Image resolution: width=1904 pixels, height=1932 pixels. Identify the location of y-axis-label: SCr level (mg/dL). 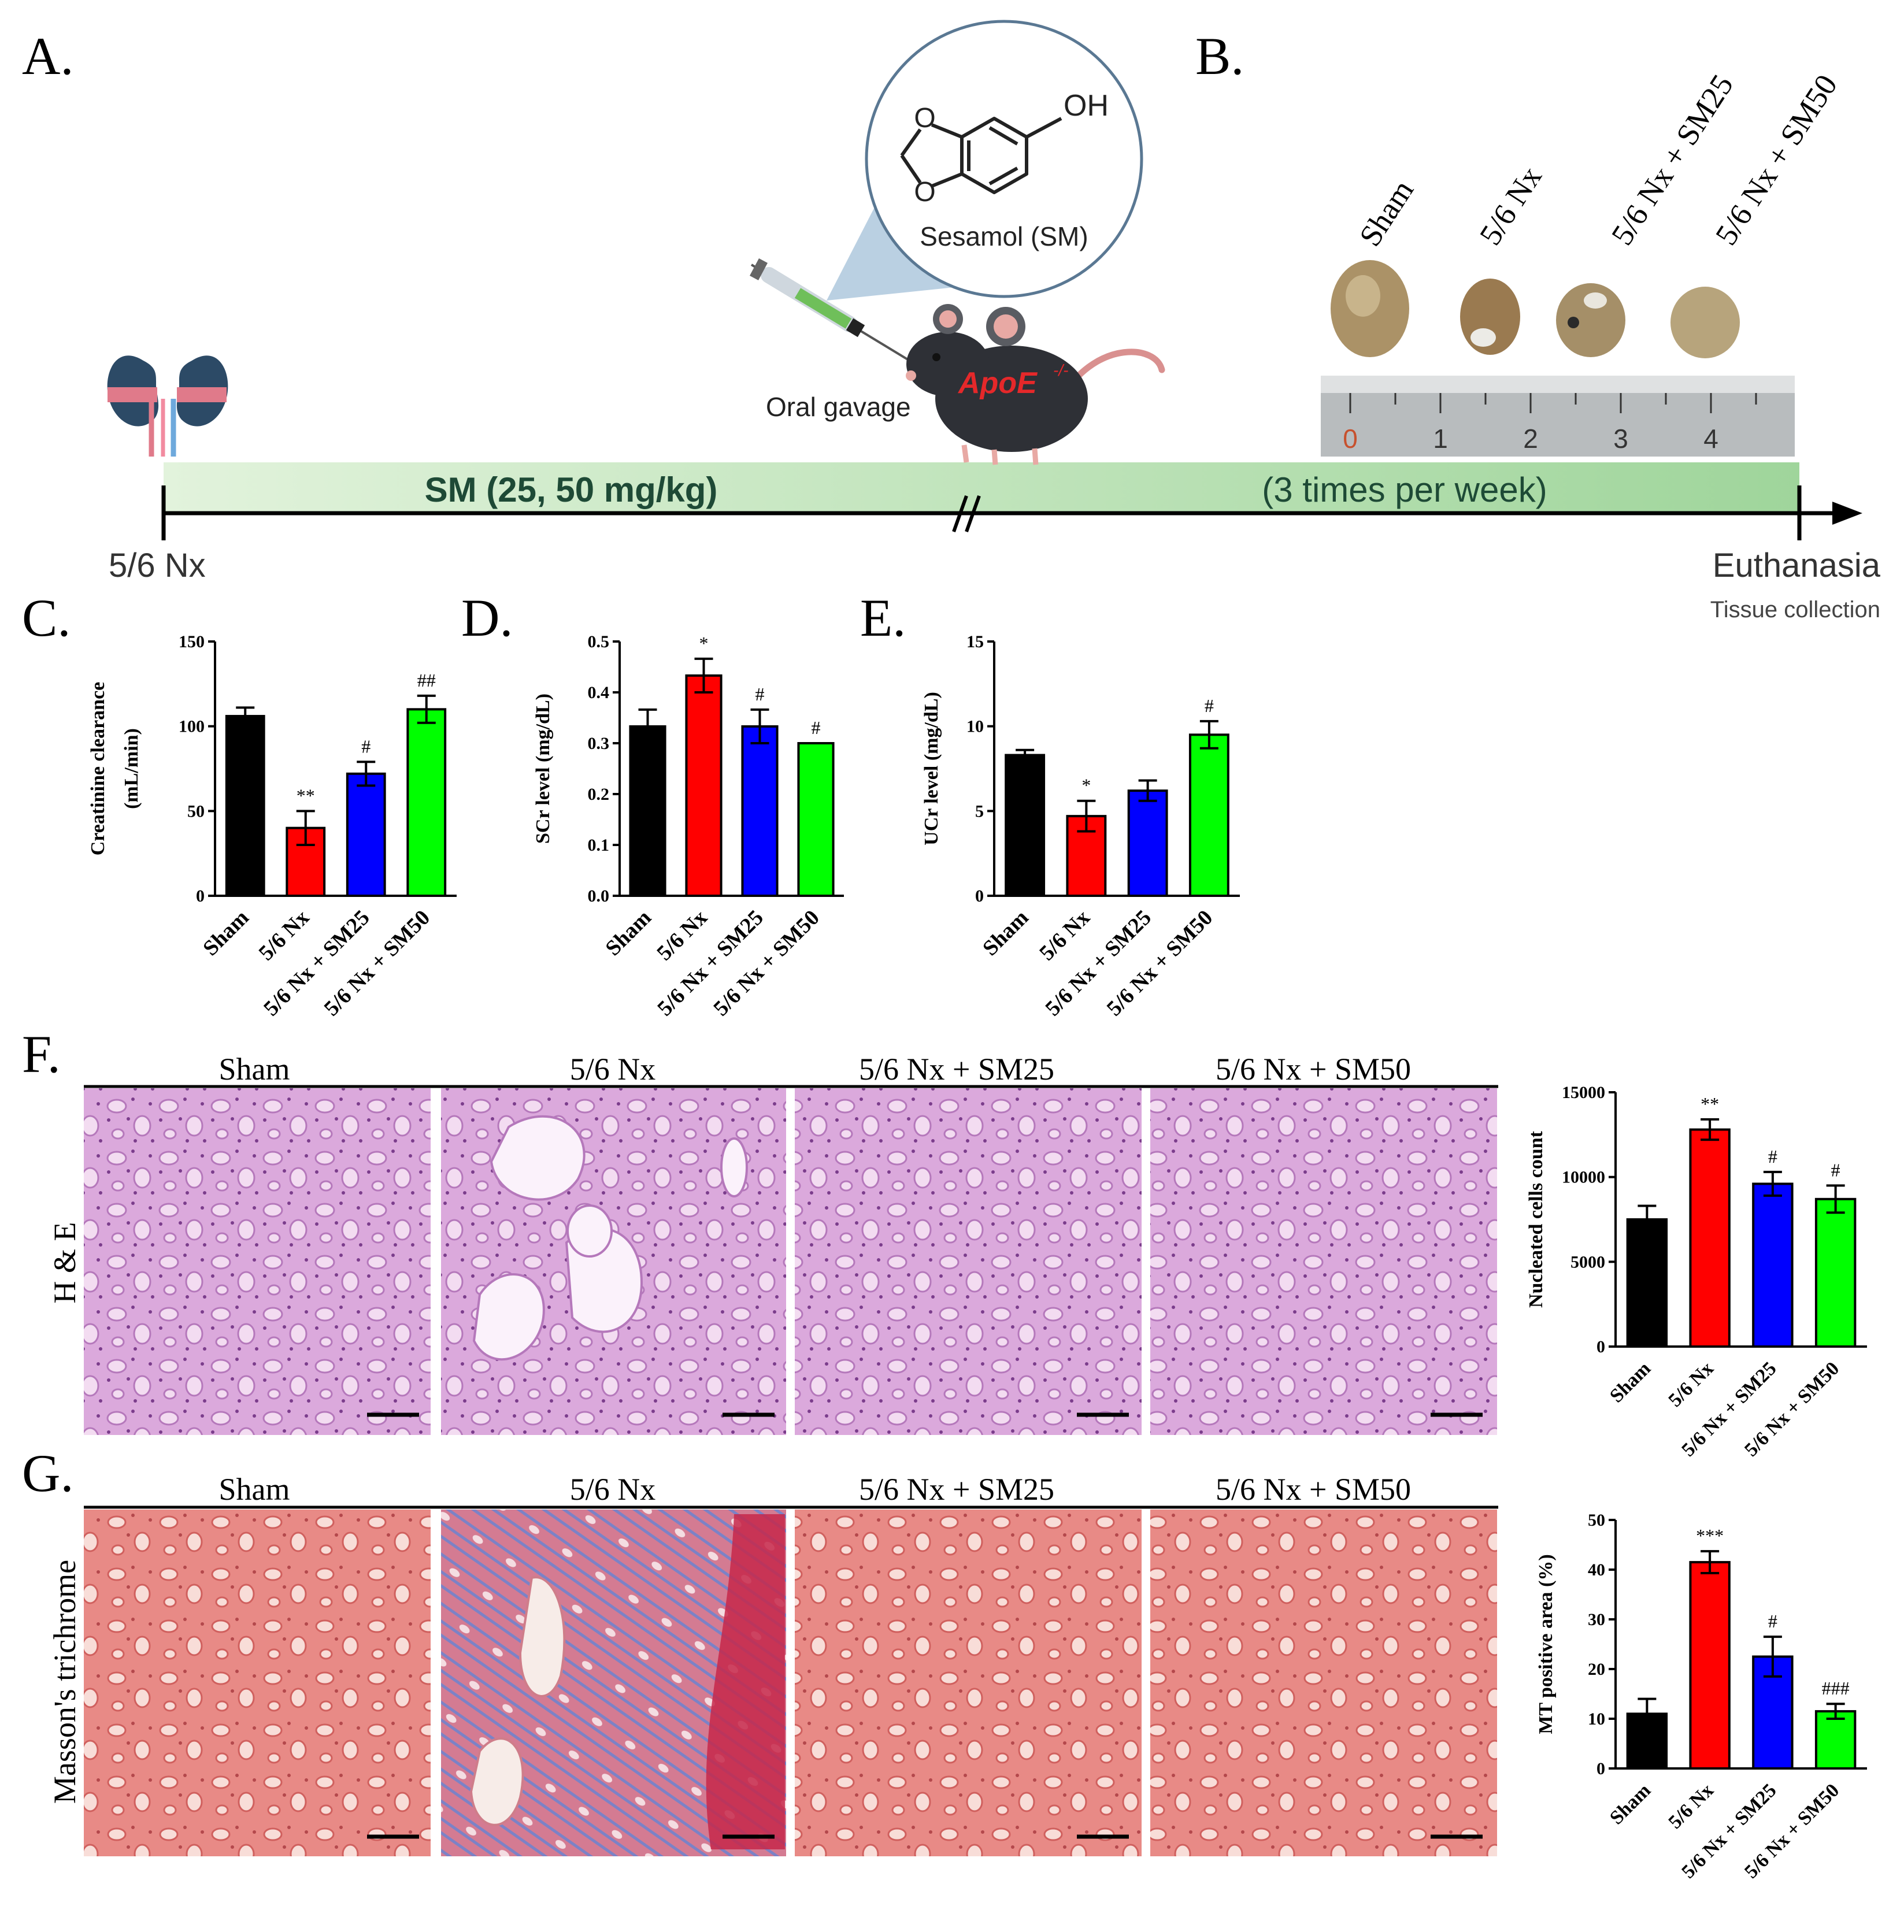
(543, 769).